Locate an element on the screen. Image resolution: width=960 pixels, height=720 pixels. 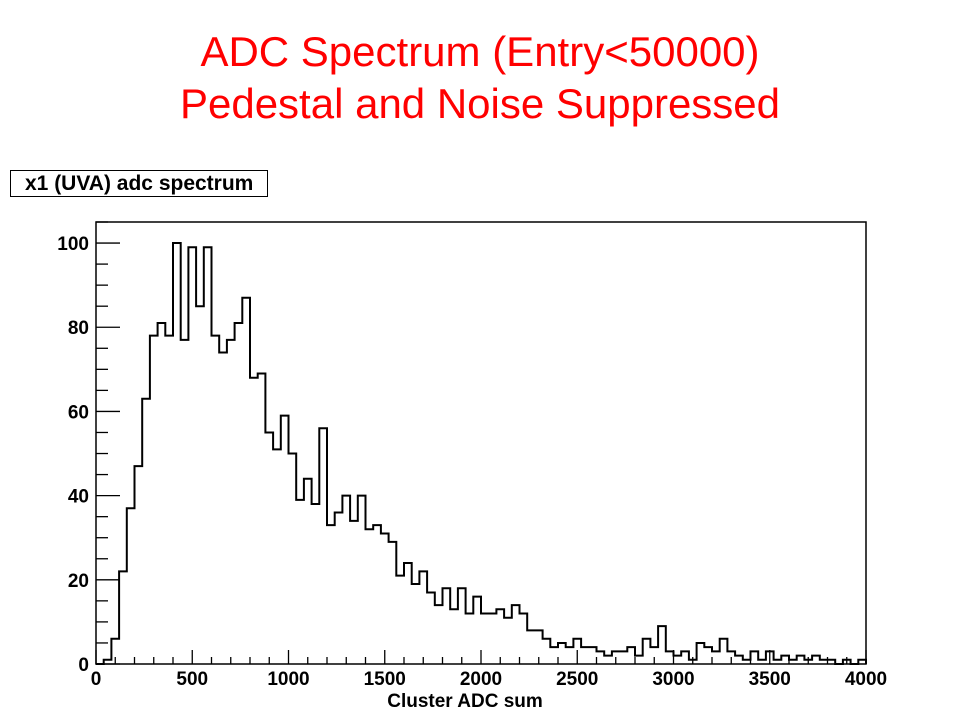
x-tick-label: 1000 is located at coordinates (288, 679).